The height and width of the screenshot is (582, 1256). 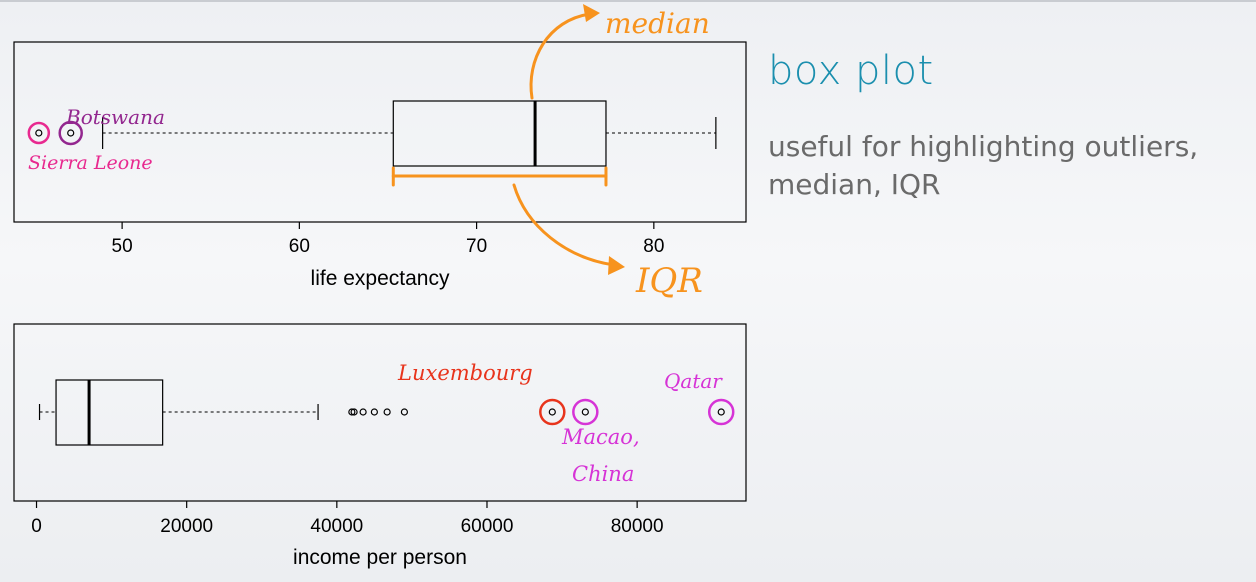 I want to click on iqr-bracket, so click(x=499, y=176).